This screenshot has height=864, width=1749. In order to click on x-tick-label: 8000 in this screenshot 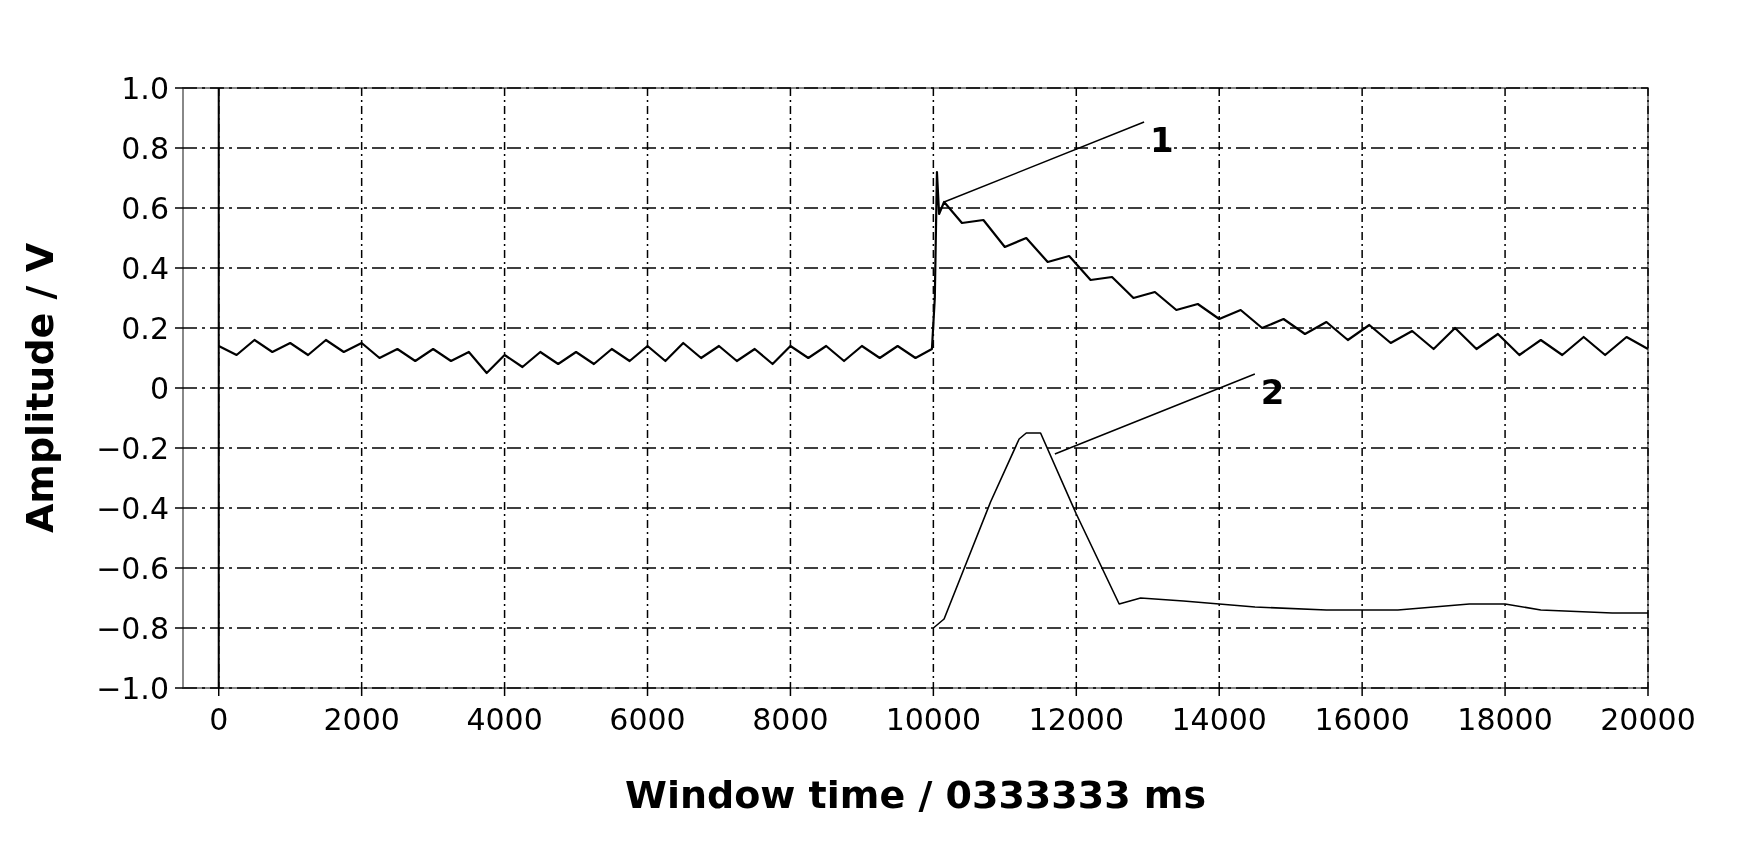, I will do `click(790, 719)`.